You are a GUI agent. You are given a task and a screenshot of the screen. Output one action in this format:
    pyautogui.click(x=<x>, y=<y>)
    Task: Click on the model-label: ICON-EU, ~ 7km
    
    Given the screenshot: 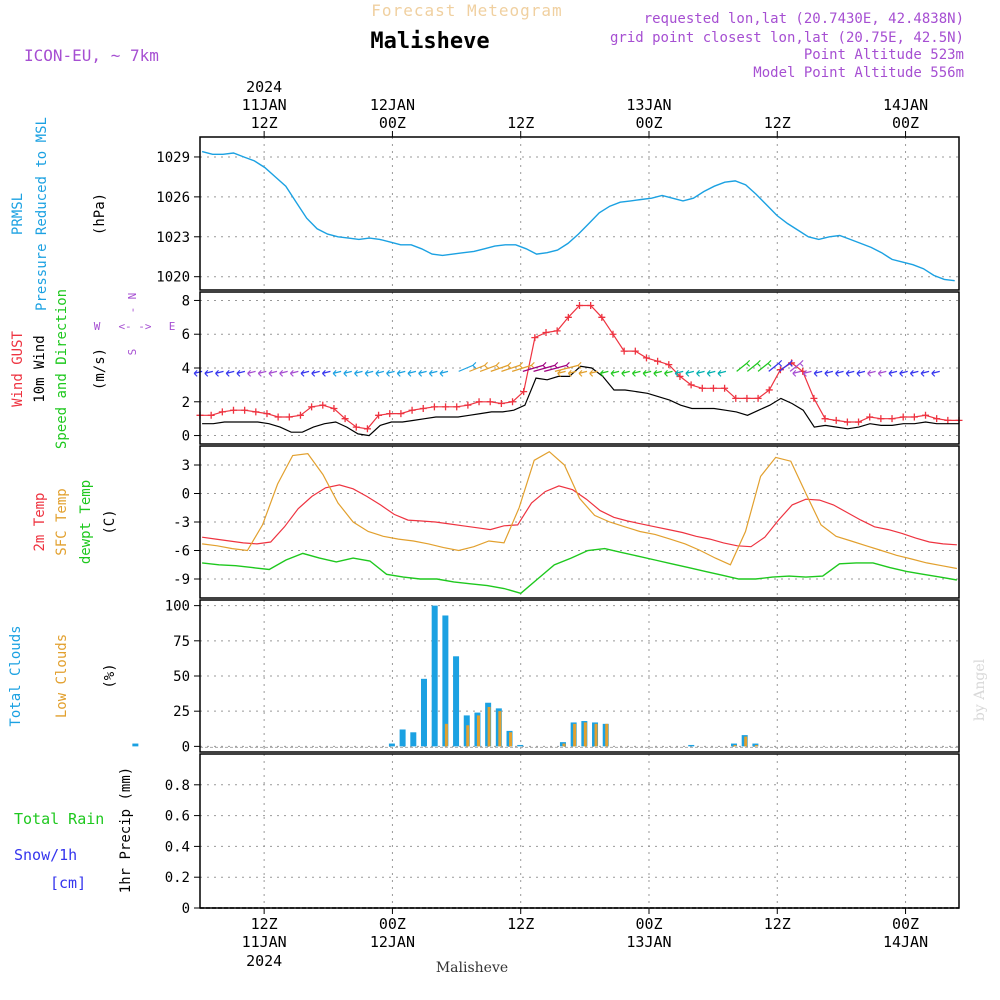 What is the action you would take?
    pyautogui.click(x=91, y=55)
    